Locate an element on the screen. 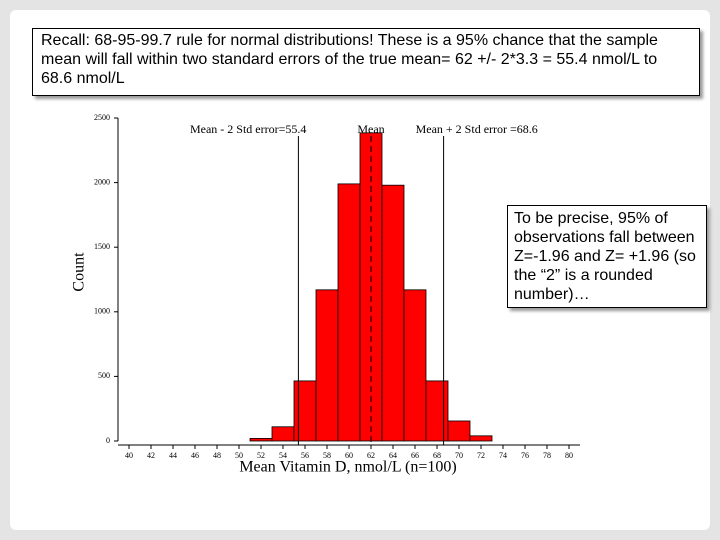  x-tick-label: 64 is located at coordinates (393, 455).